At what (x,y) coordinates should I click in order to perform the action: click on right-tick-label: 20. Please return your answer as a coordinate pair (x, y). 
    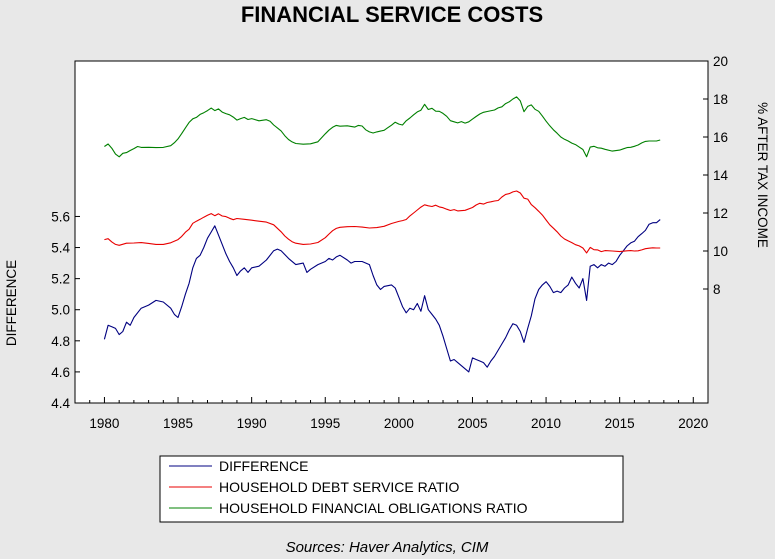
    Looking at the image, I should click on (720, 61).